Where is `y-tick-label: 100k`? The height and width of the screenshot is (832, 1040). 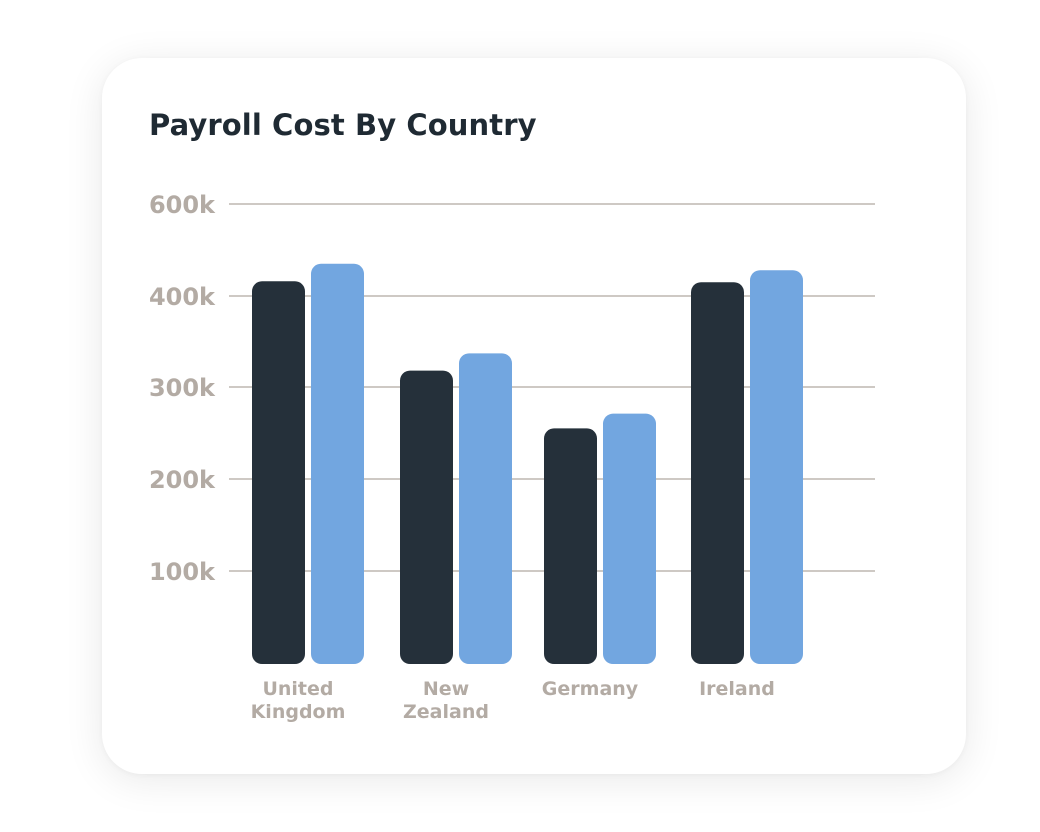
y-tick-label: 100k is located at coordinates (182, 572).